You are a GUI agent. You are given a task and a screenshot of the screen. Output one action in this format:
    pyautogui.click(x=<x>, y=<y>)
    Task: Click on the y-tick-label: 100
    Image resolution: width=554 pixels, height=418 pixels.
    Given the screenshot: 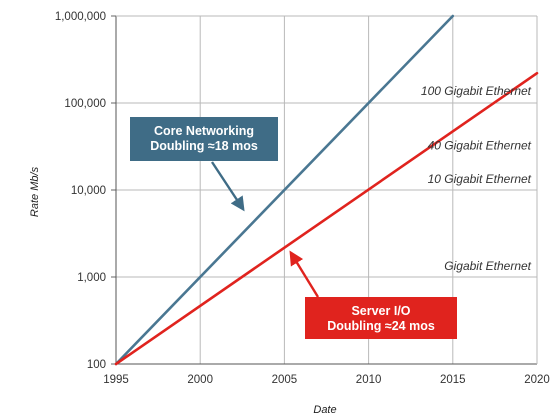 What is the action you would take?
    pyautogui.click(x=96, y=365)
    